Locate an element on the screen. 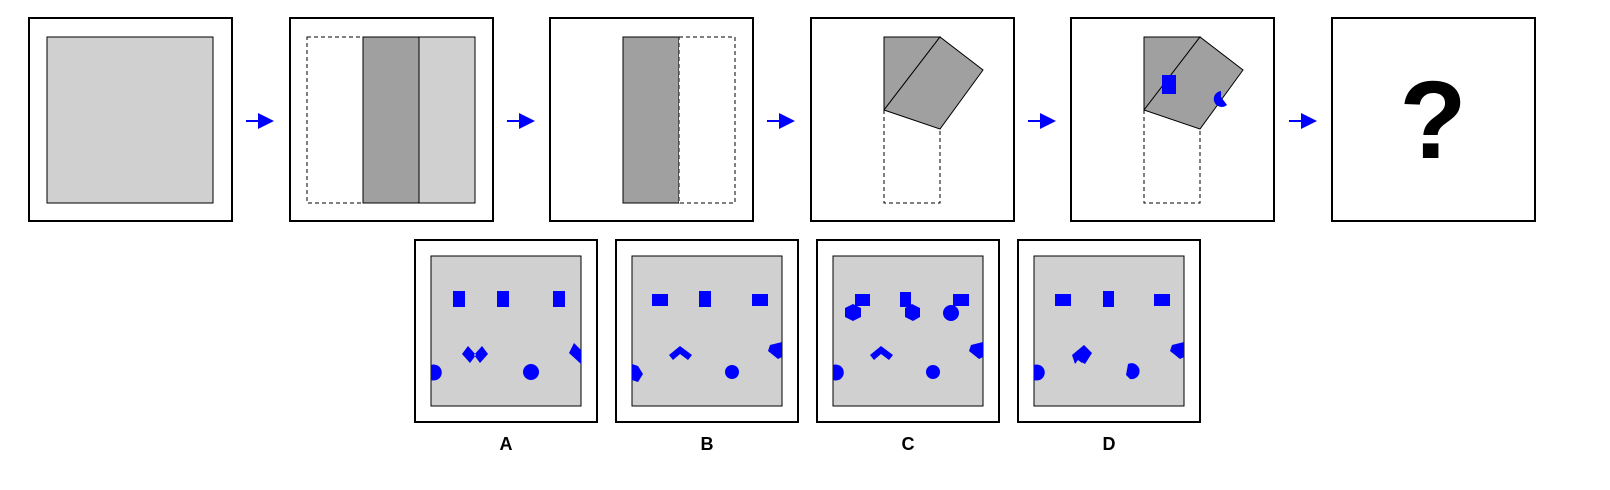  option-label-b: B is located at coordinates (707, 444).